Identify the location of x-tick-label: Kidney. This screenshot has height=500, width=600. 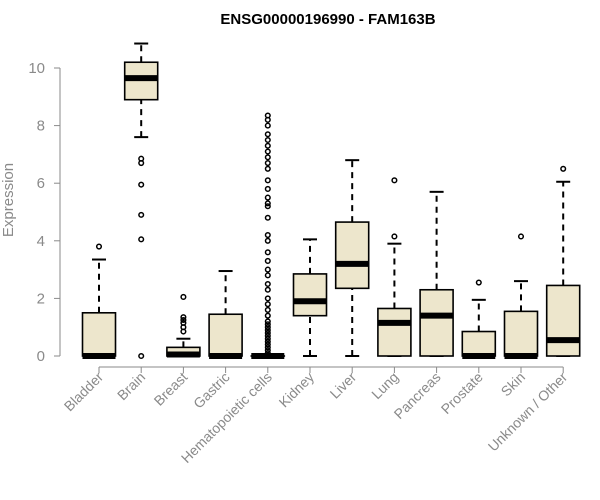
(297, 390).